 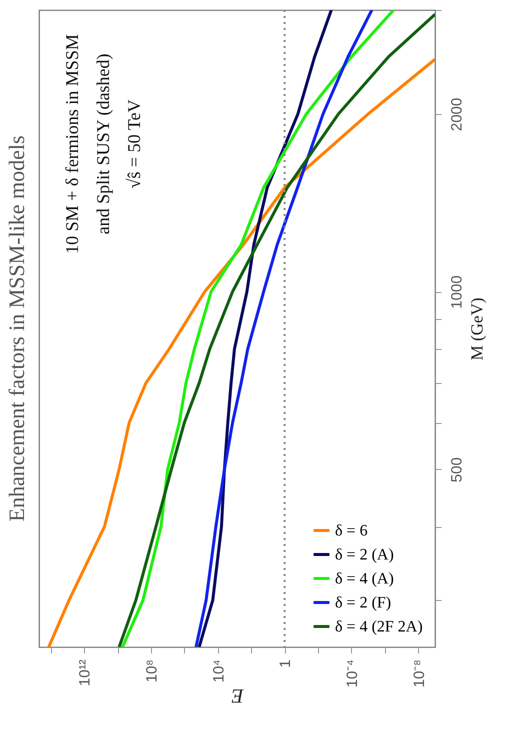 I want to click on y-tick-label: 2000, so click(x=457, y=115).